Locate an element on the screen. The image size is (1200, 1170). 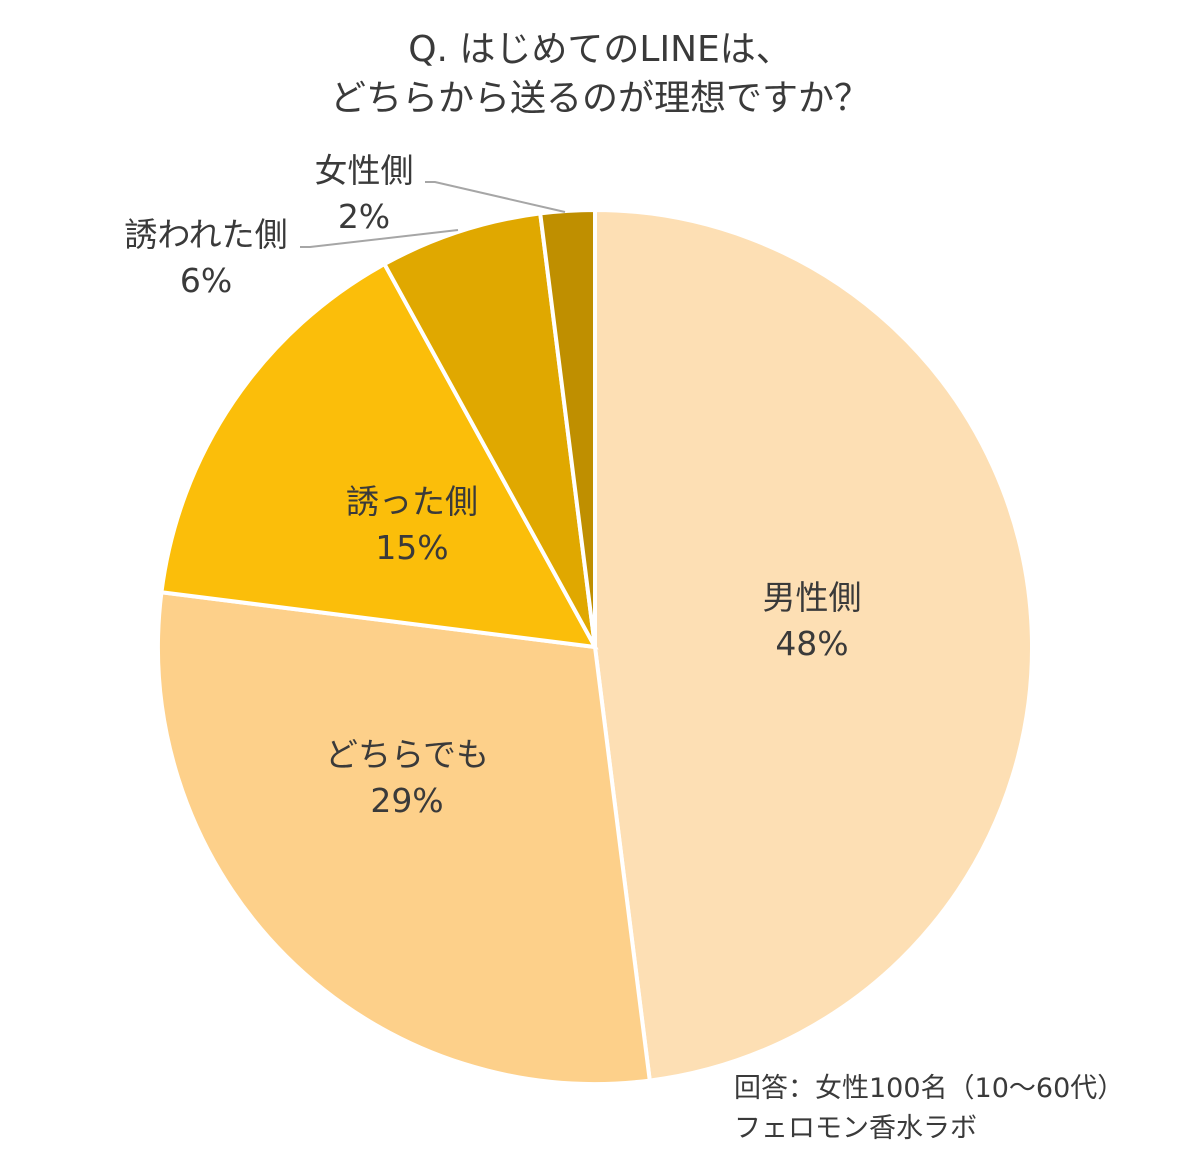
slice-label-female: 女性側 2% is located at coordinates (364, 194).